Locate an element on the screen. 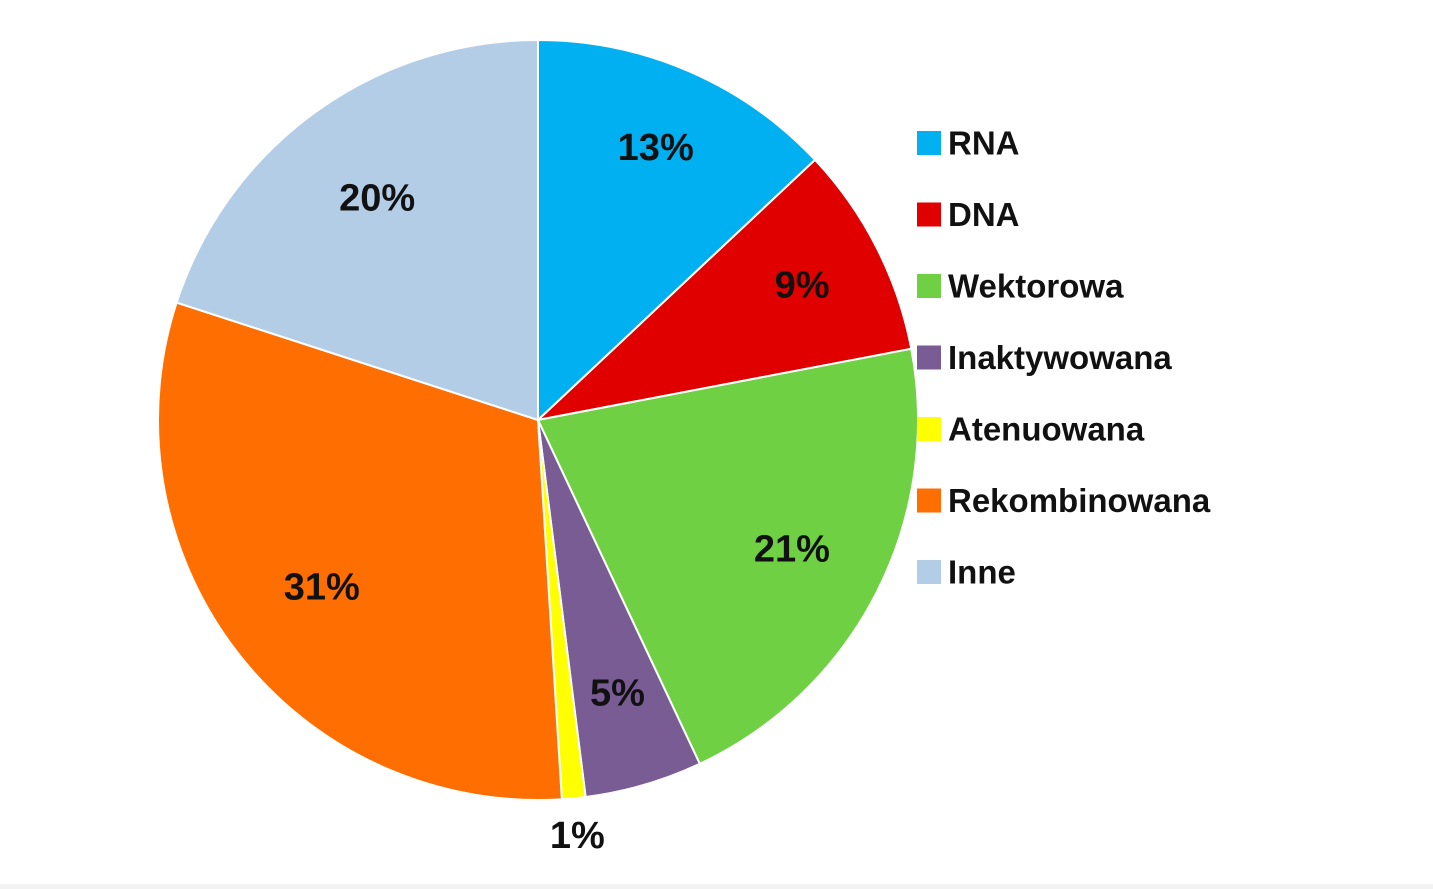  pie-slice-inne is located at coordinates (357, 230).